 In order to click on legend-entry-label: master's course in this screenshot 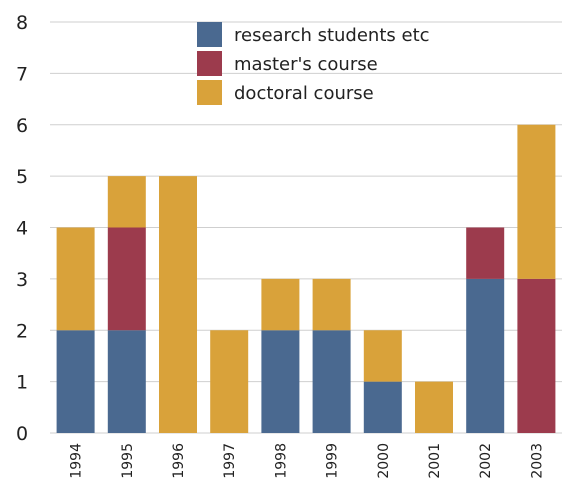, I will do `click(306, 64)`.